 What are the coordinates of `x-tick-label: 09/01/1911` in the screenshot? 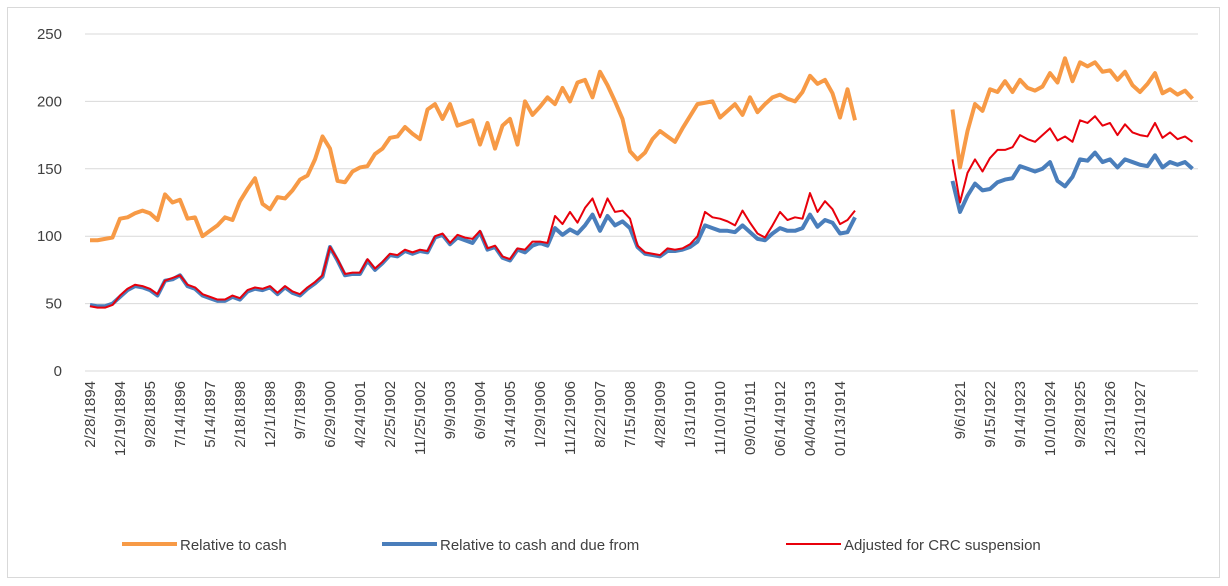 It's located at (750, 418).